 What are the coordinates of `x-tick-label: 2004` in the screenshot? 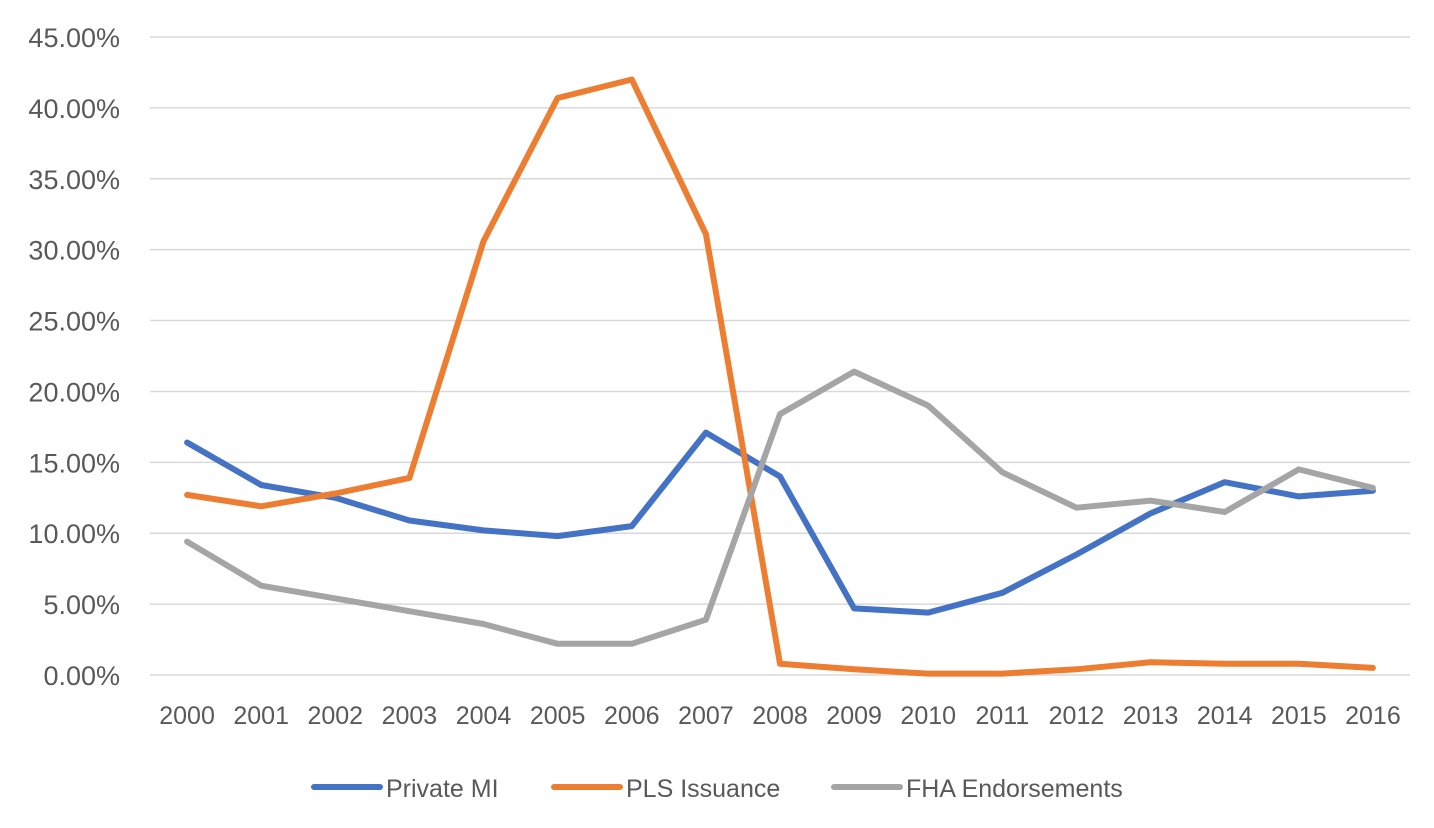 It's located at (484, 716).